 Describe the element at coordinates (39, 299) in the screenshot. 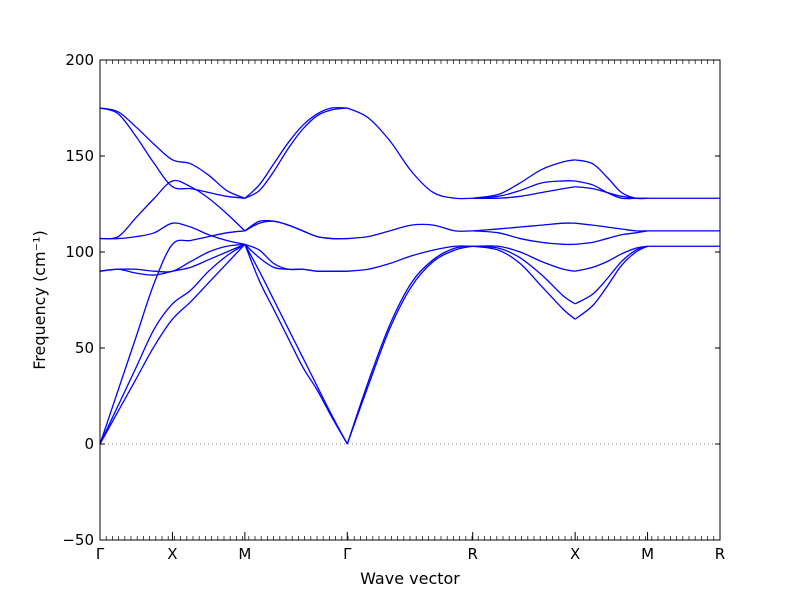

I see `y-axis-label: Frequency (cm⁻¹)` at that location.